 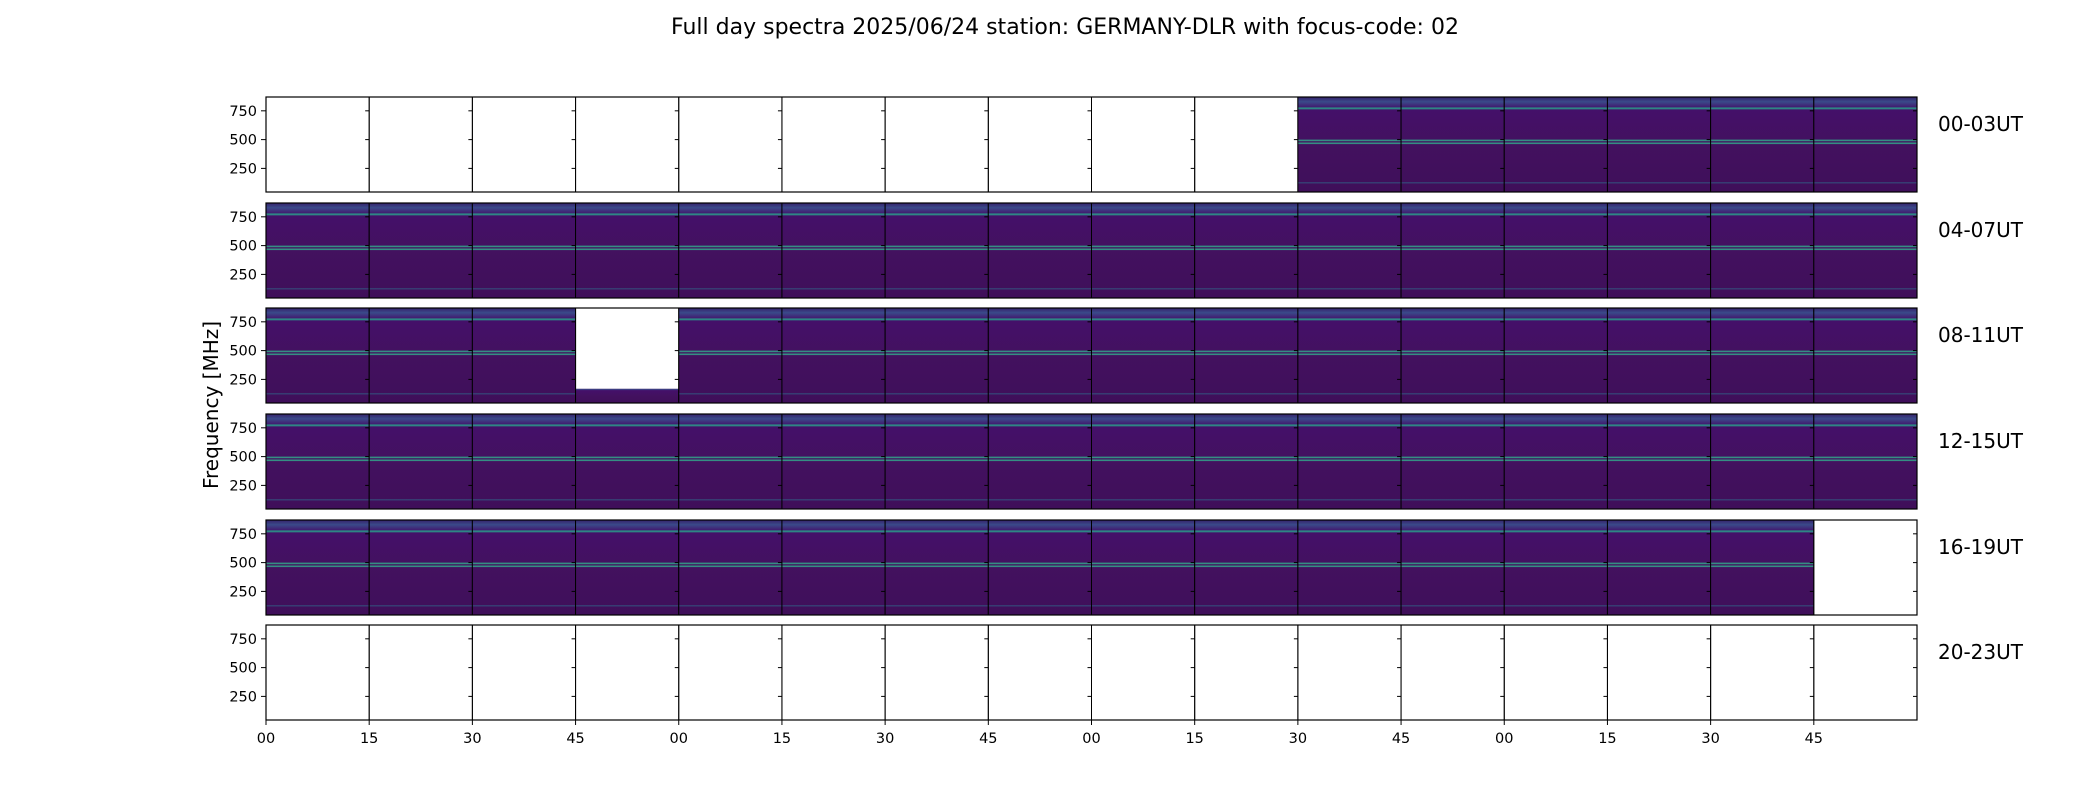 What do you see at coordinates (1981, 441) in the screenshot?
I see `row-label: 12-15UT` at bounding box center [1981, 441].